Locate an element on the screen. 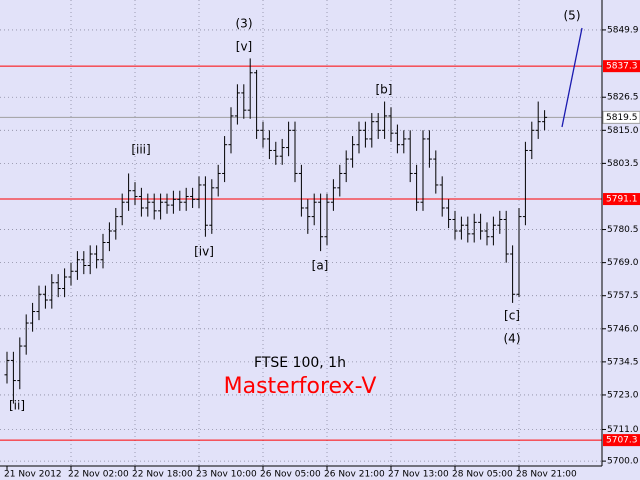 The height and width of the screenshot is (480, 640). x-tick-label: 22 Nov 02:00 is located at coordinates (98, 475).